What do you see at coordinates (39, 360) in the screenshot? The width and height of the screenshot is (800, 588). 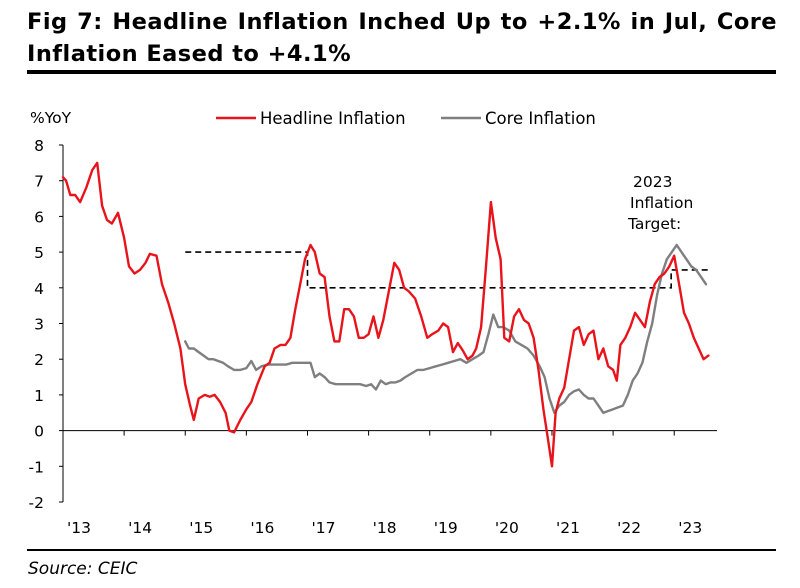 I see `y-tick-label: 2` at bounding box center [39, 360].